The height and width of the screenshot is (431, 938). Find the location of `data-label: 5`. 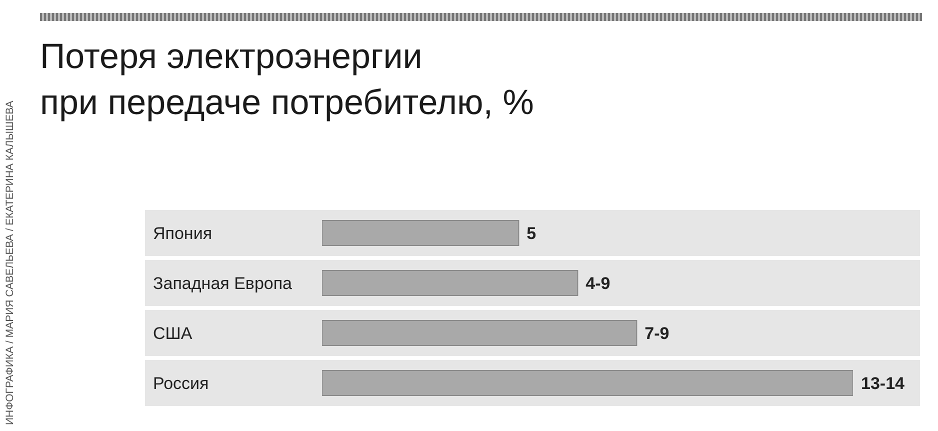

data-label: 5 is located at coordinates (531, 233).